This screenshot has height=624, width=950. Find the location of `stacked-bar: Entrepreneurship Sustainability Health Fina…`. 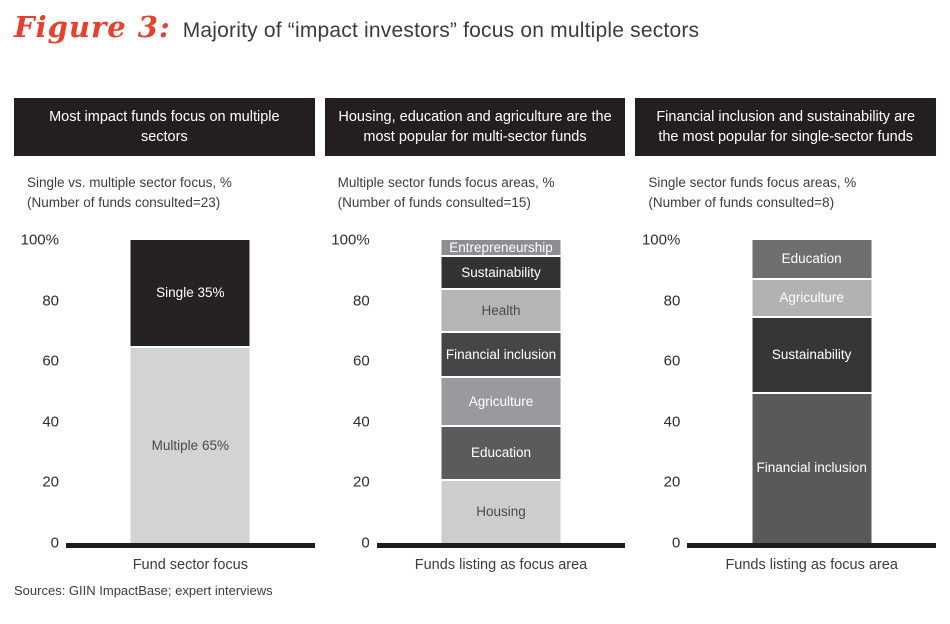

stacked-bar: Entrepreneurship Sustainability Health Fina… is located at coordinates (501, 391).